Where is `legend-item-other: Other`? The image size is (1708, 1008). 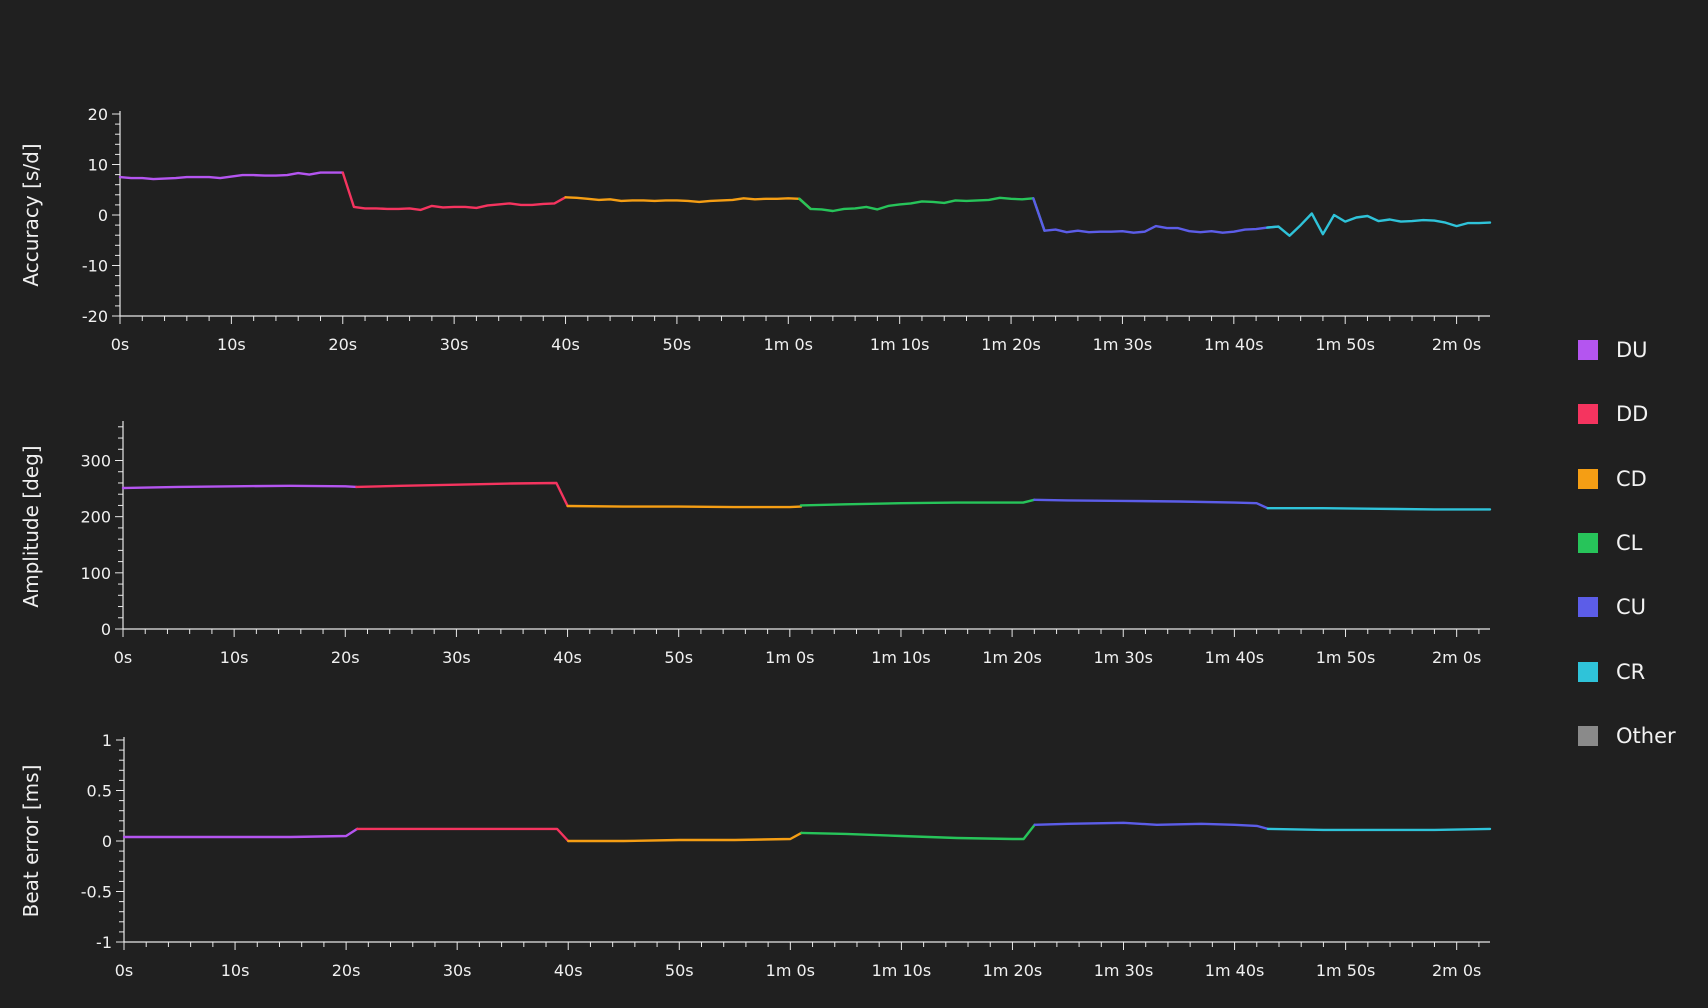 legend-item-other: Other is located at coordinates (1643, 736).